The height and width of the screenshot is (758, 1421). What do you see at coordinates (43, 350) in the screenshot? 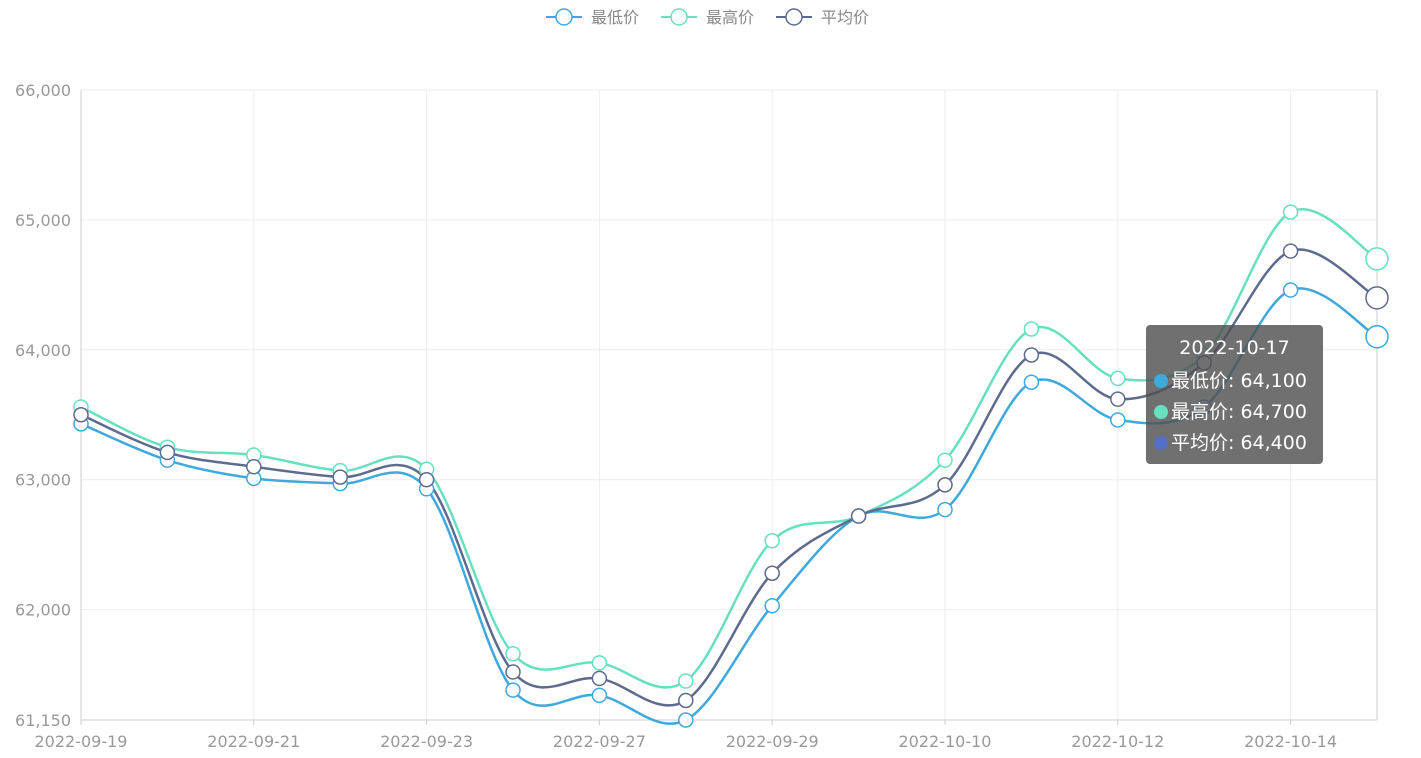
I see `y-tick-label: 64,000` at bounding box center [43, 350].